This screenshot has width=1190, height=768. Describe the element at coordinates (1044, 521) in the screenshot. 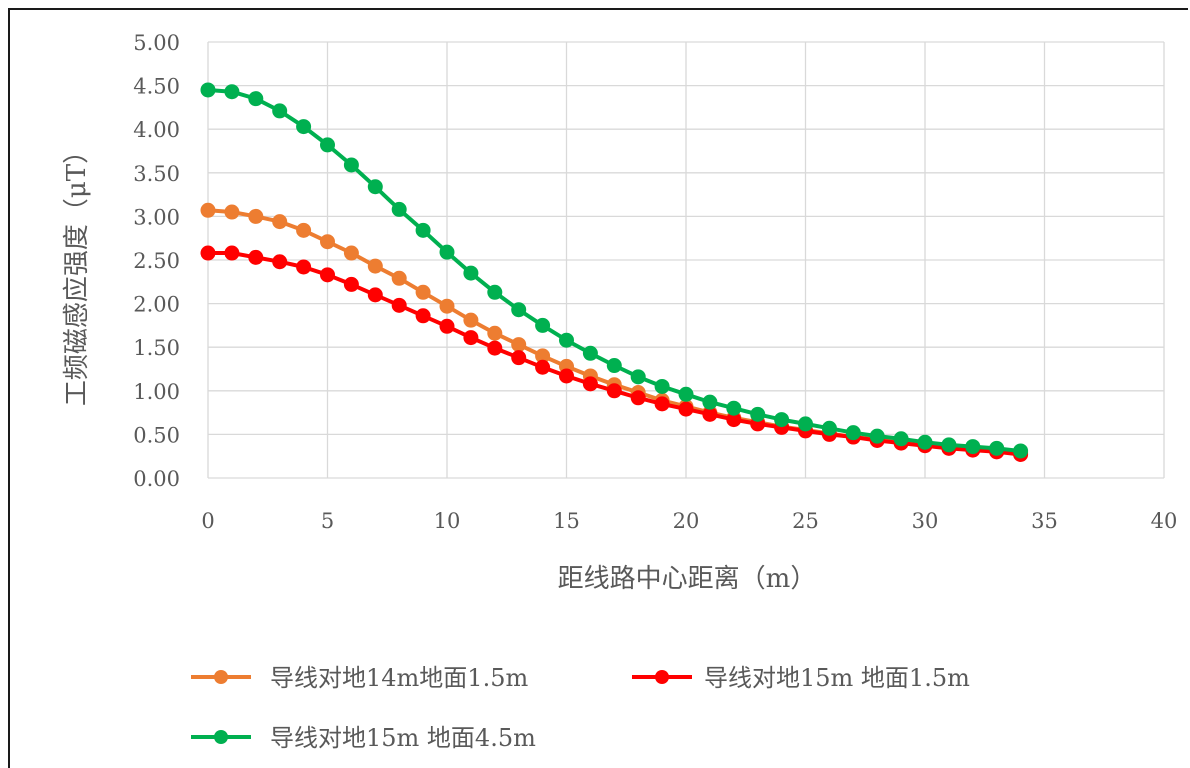

I see `x-tick-label: 35` at that location.